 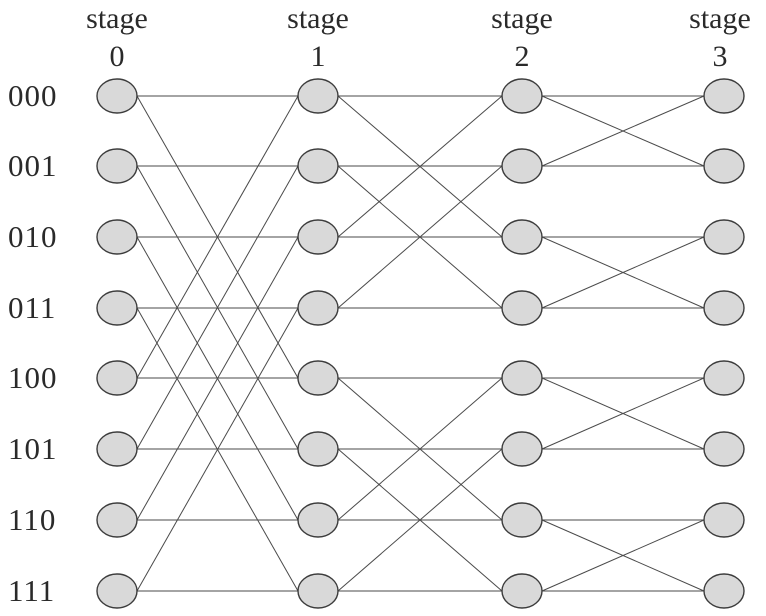 I want to click on node-stage0-row111, so click(x=117, y=591).